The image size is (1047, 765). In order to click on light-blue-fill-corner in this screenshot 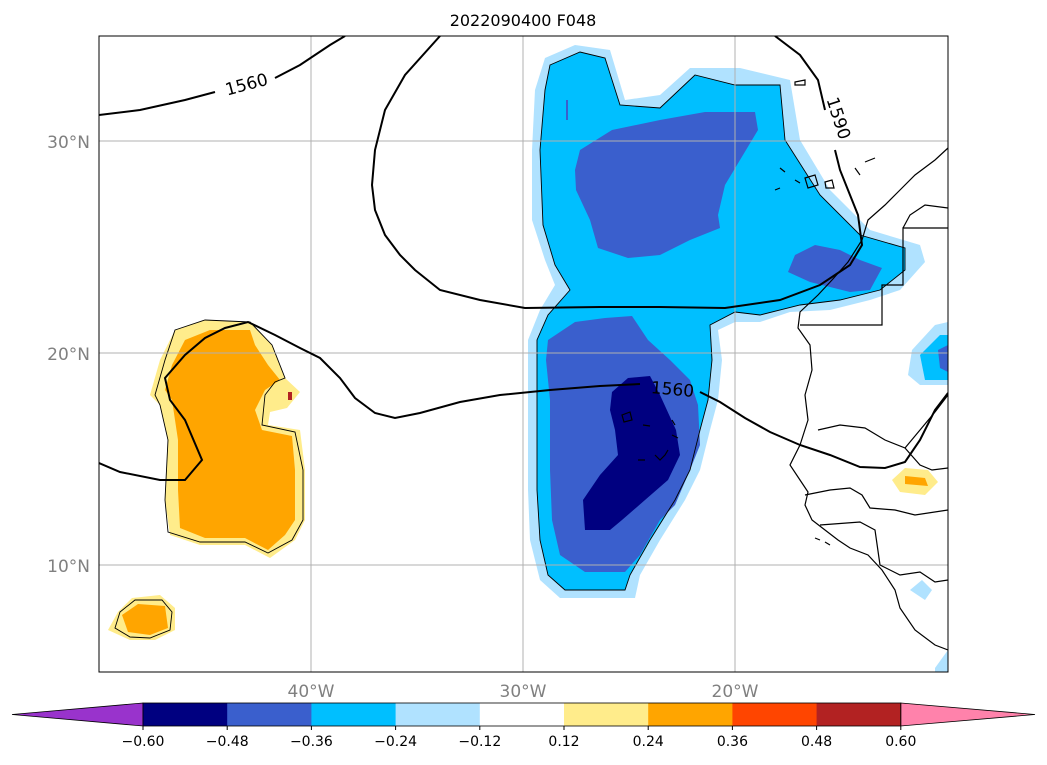, I will do `click(941, 661)`.